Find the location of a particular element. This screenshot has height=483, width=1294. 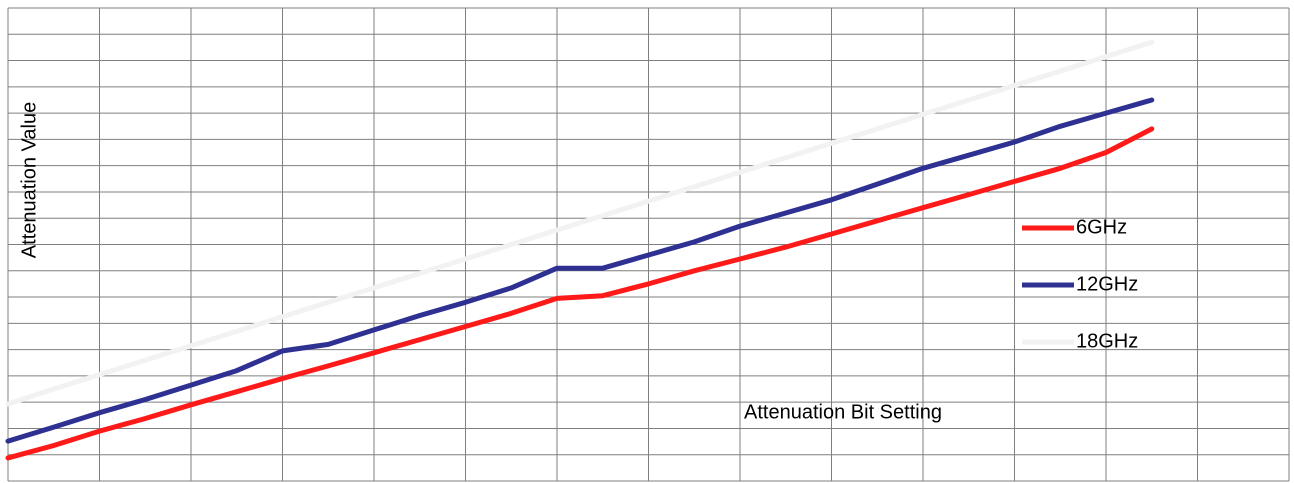

legend: 6GHz 12GHz 18GHz is located at coordinates (1080, 284).